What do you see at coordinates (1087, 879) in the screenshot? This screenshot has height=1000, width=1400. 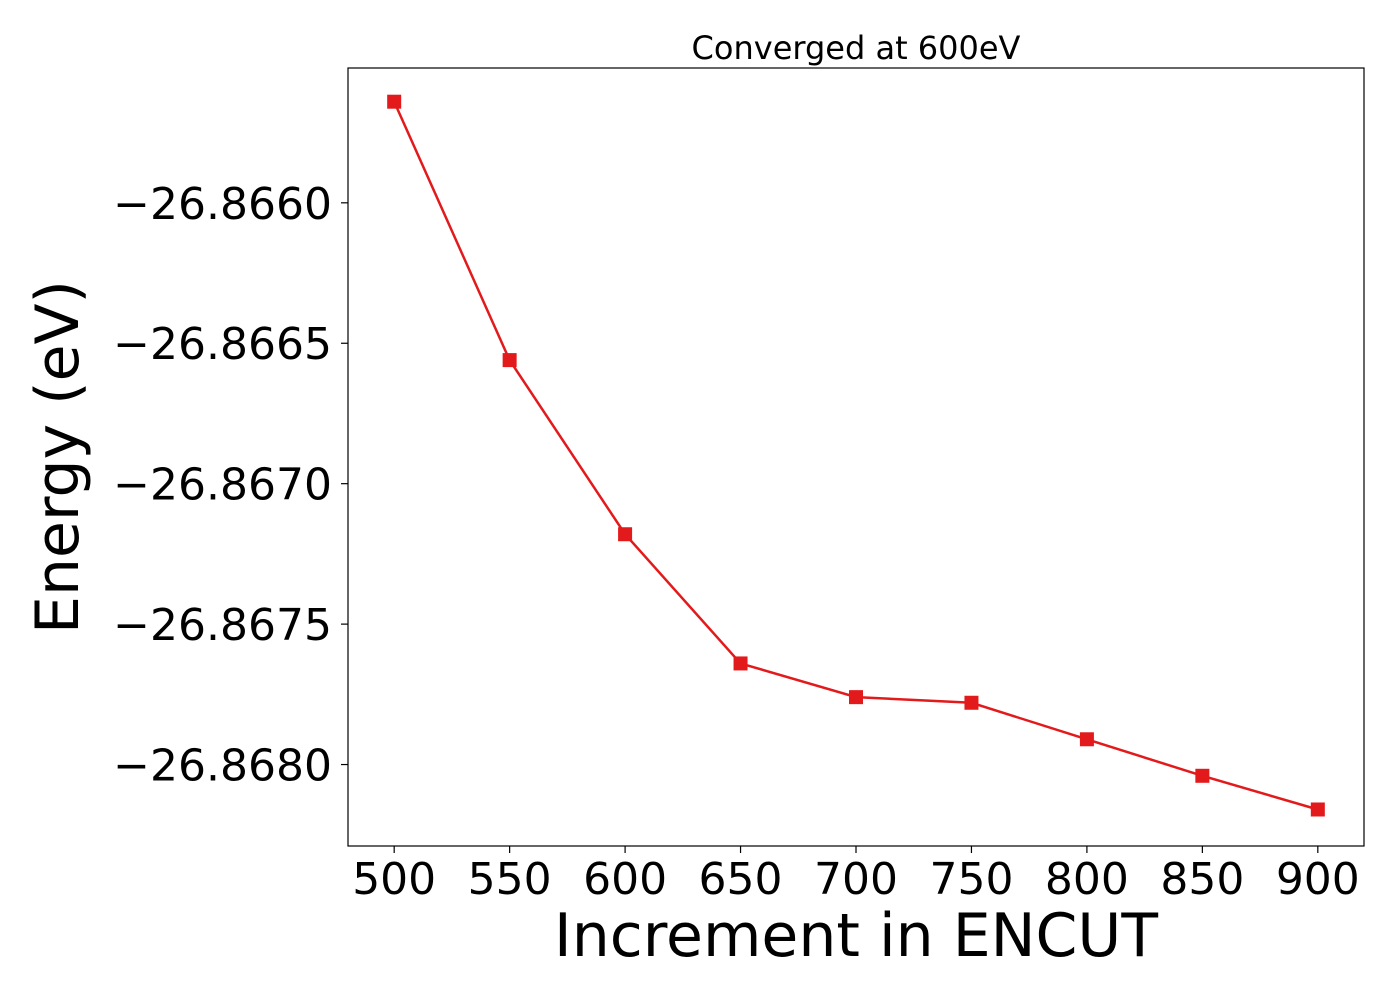 I see `x-tick-label: 800` at bounding box center [1087, 879].